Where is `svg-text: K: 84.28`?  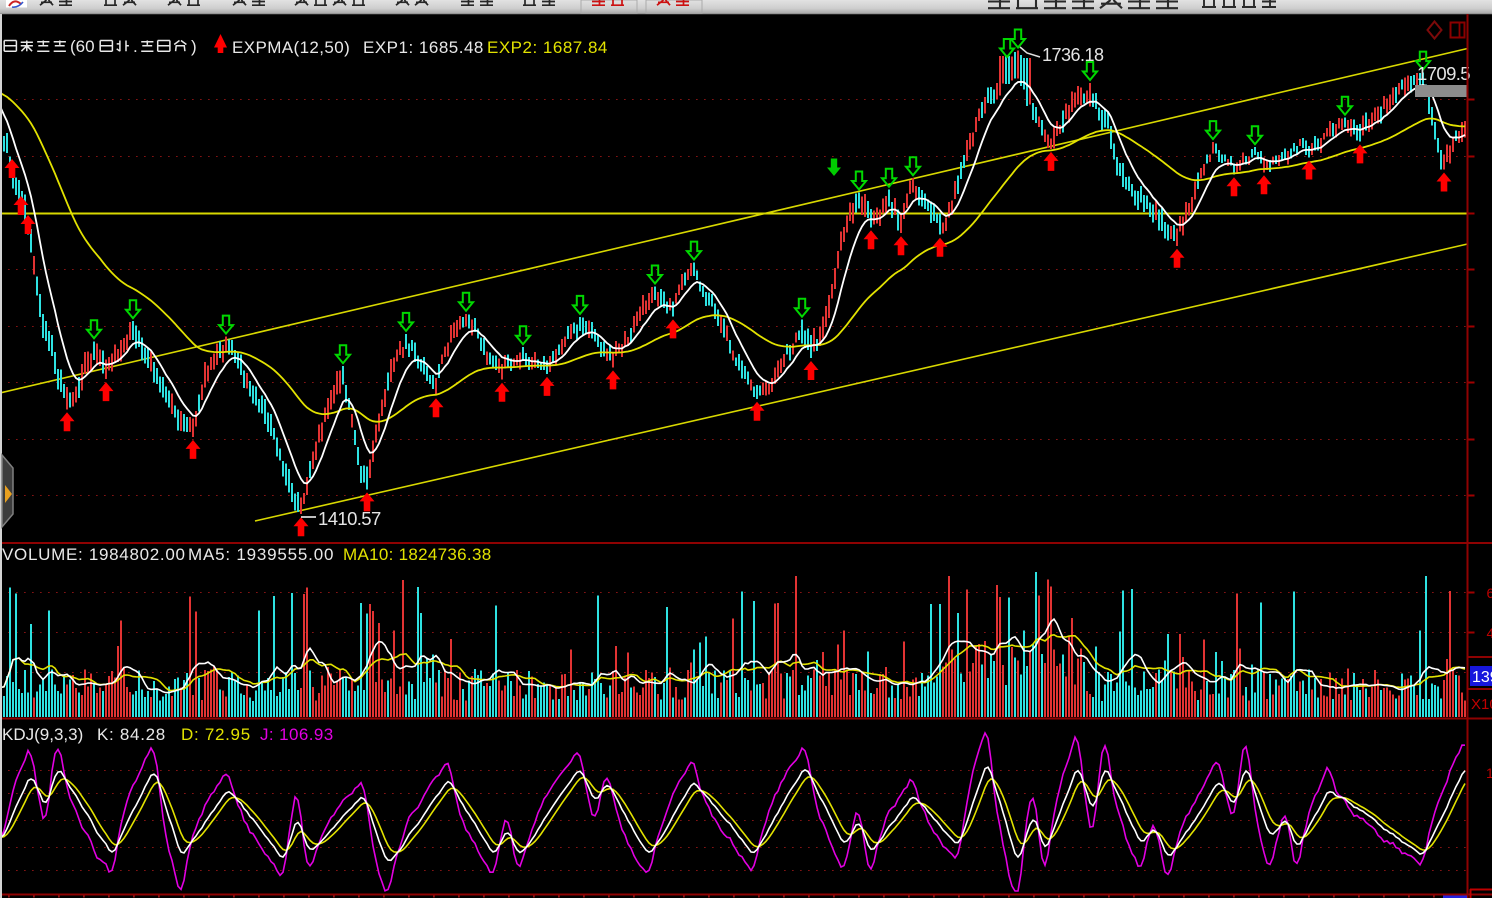
svg-text: K: 84.28 is located at coordinates (131, 734).